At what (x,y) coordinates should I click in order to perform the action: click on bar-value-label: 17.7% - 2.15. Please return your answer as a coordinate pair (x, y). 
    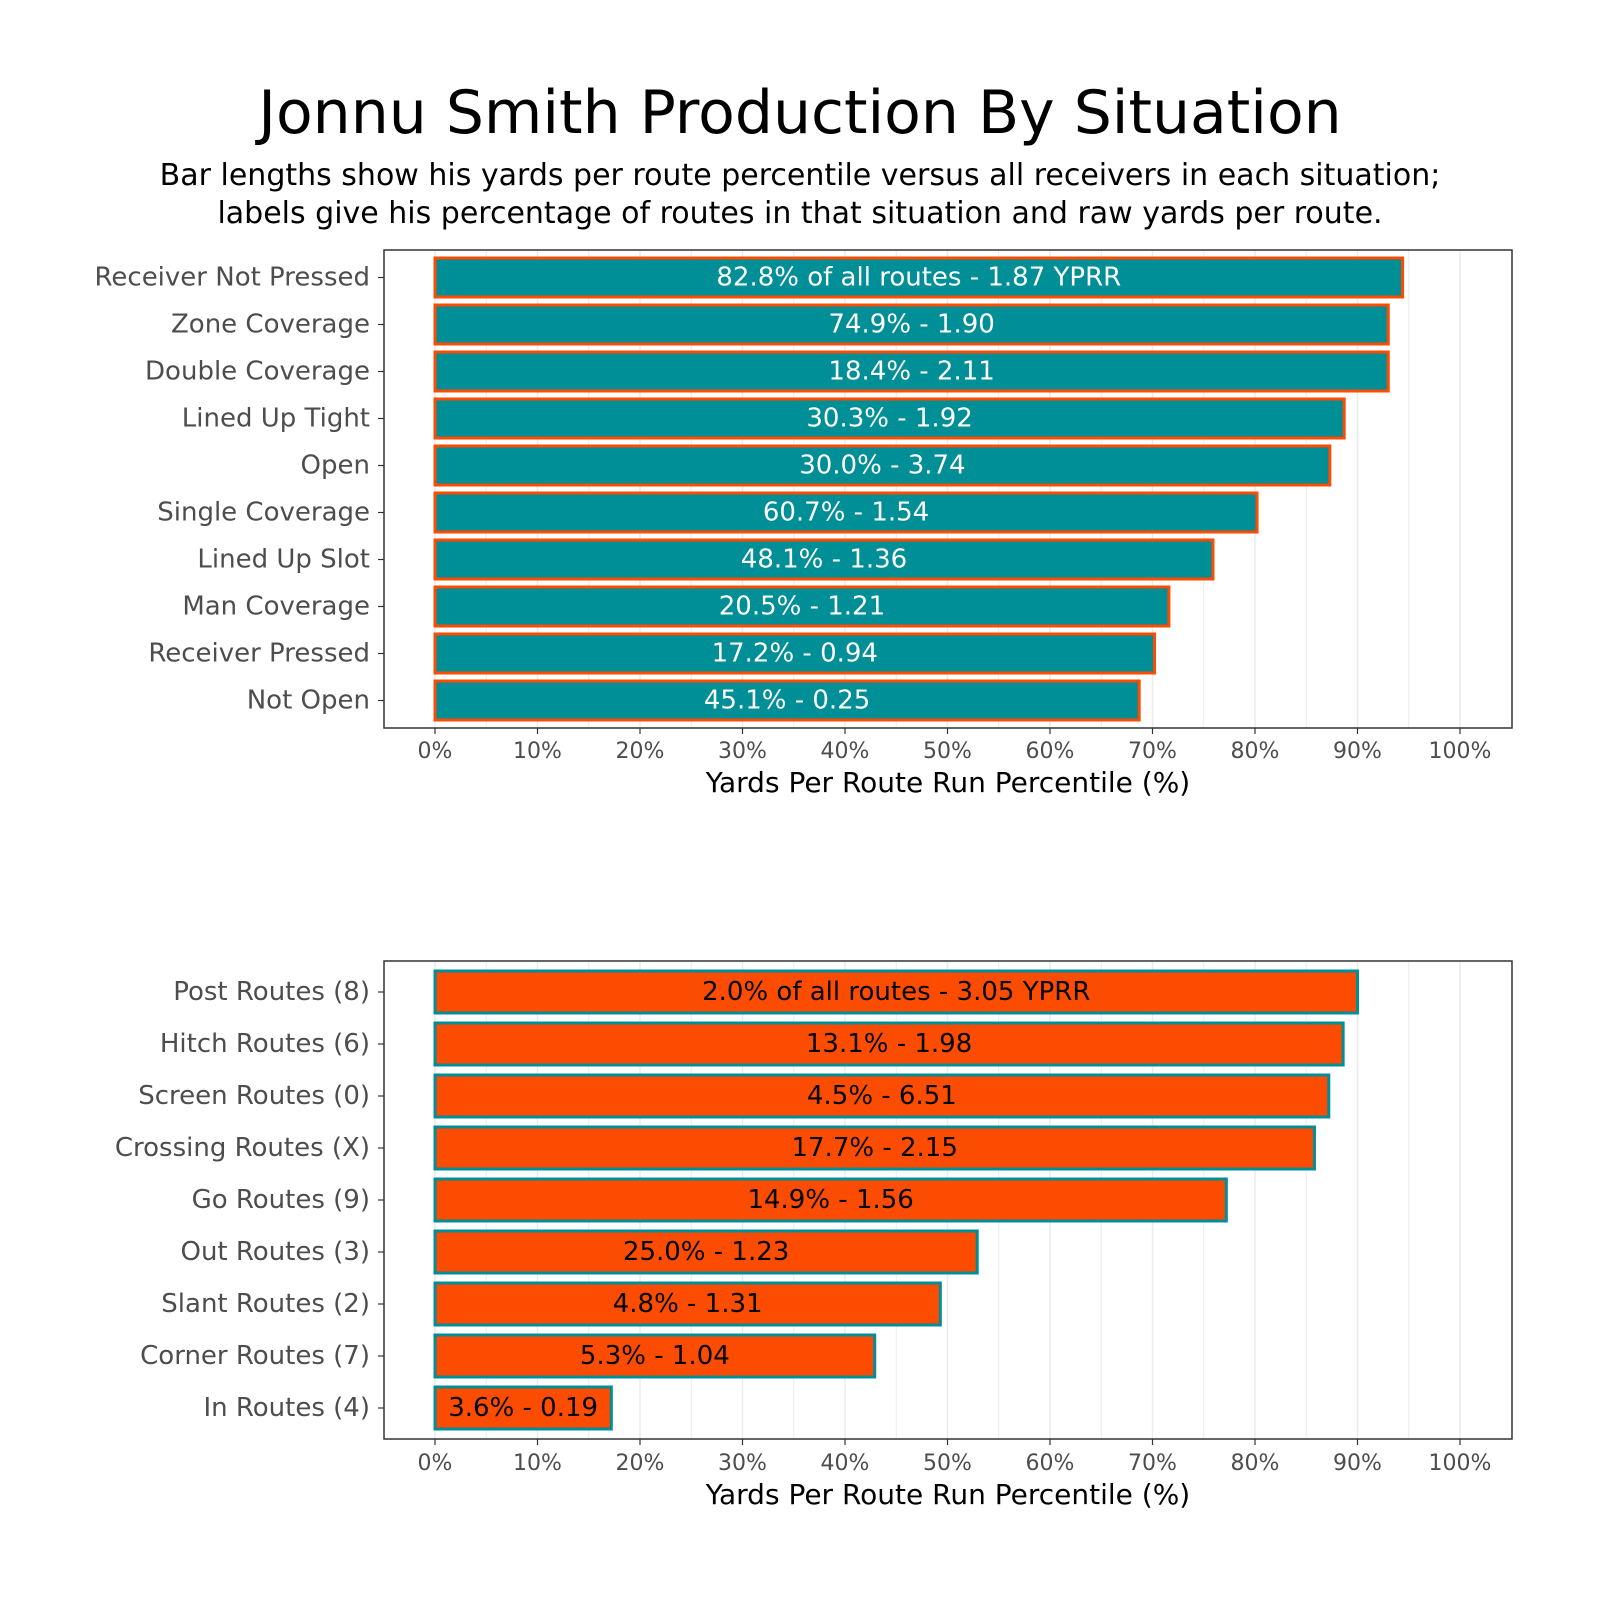
    Looking at the image, I should click on (875, 1148).